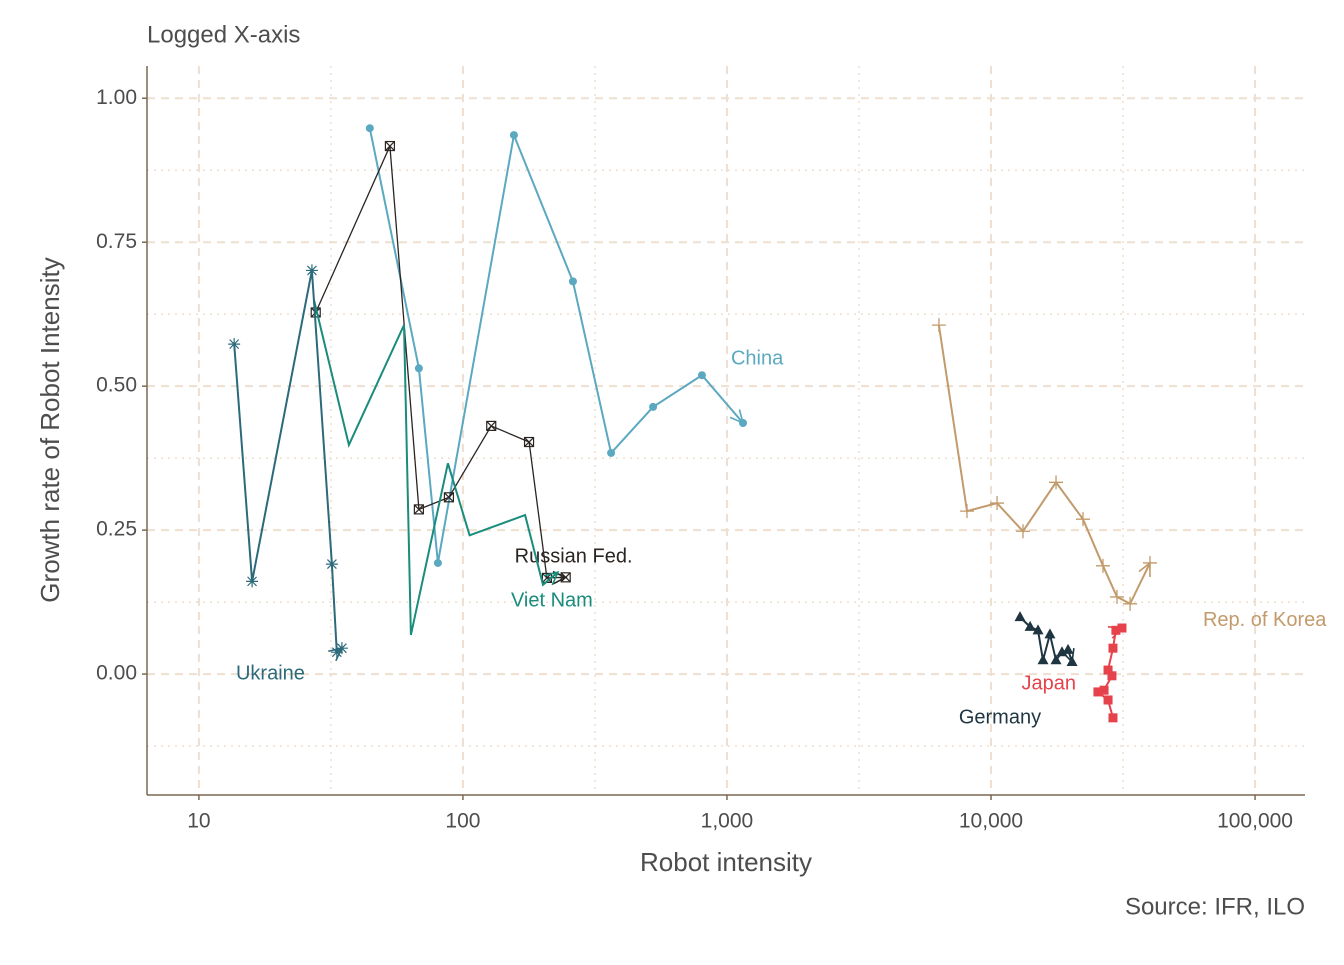  I want to click on y-tick-label: 0.50, so click(116, 385).